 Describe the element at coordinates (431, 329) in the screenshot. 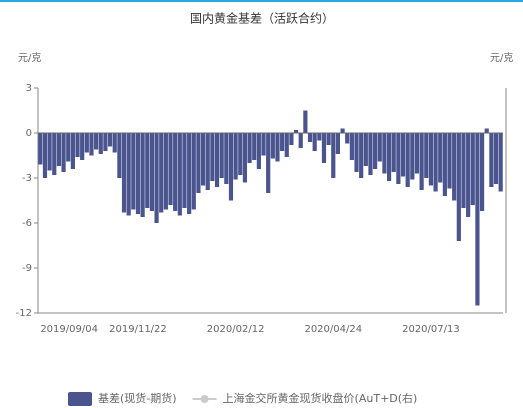

I see `x-tick-label: 2020/07/13` at that location.